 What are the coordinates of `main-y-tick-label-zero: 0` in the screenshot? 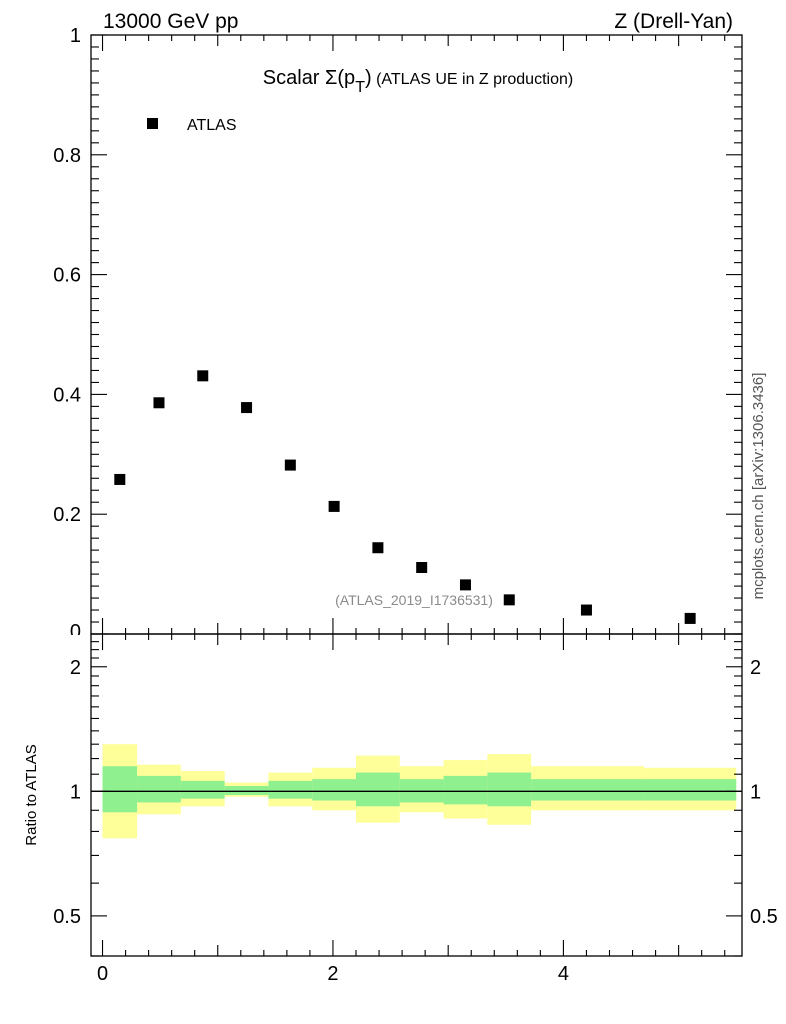 It's located at (75, 632).